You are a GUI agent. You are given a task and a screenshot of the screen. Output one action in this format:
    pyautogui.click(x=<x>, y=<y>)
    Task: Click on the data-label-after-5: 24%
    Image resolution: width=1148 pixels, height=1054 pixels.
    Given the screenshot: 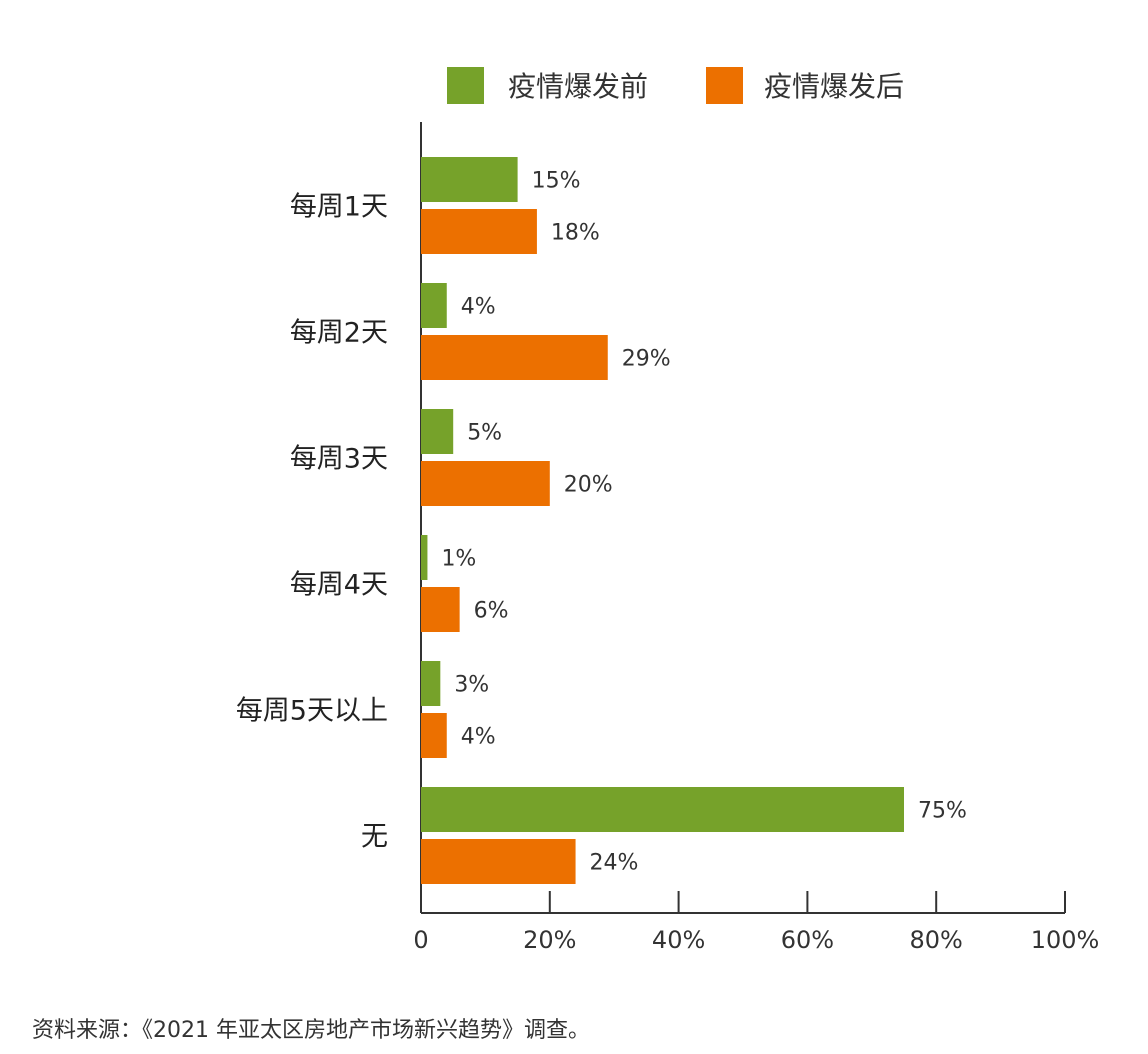 What is the action you would take?
    pyautogui.click(x=614, y=863)
    